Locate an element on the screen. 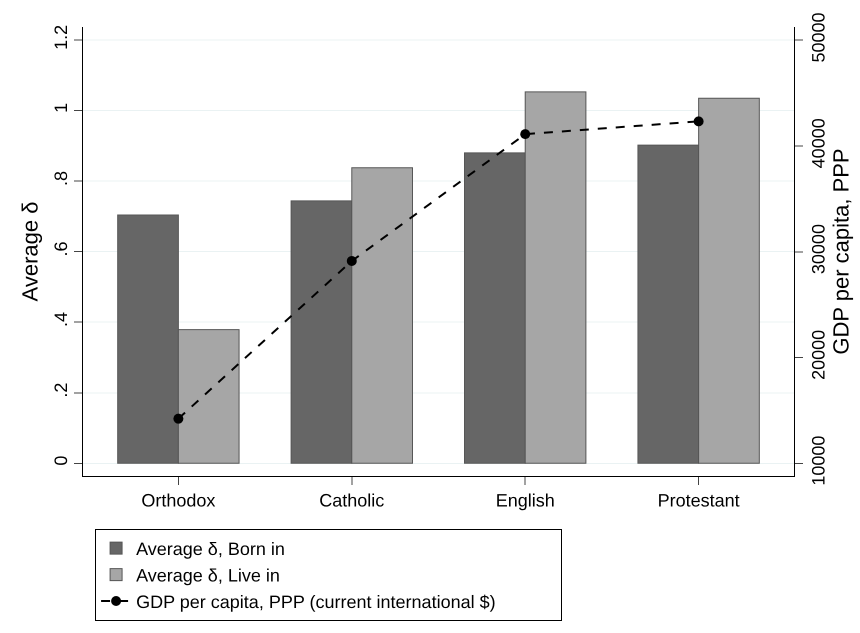 This screenshot has width=860, height=633. x-tick-label: English is located at coordinates (525, 500).